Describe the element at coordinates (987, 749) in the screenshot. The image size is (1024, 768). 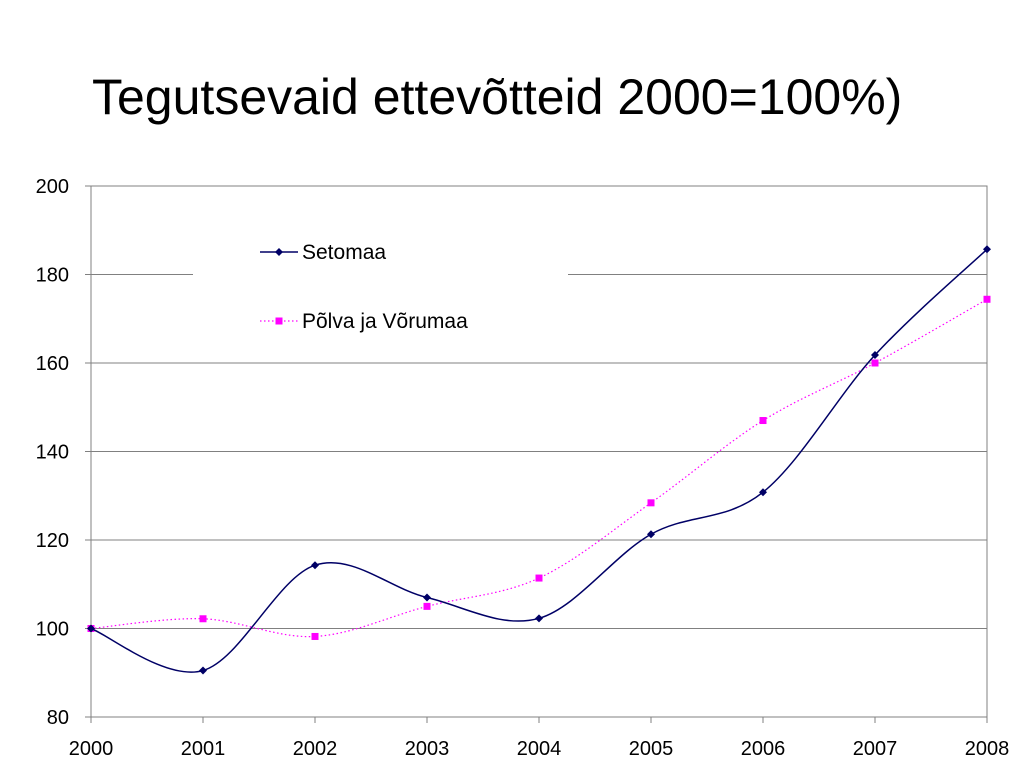
I see `x-tick-label-2008: 2008` at that location.